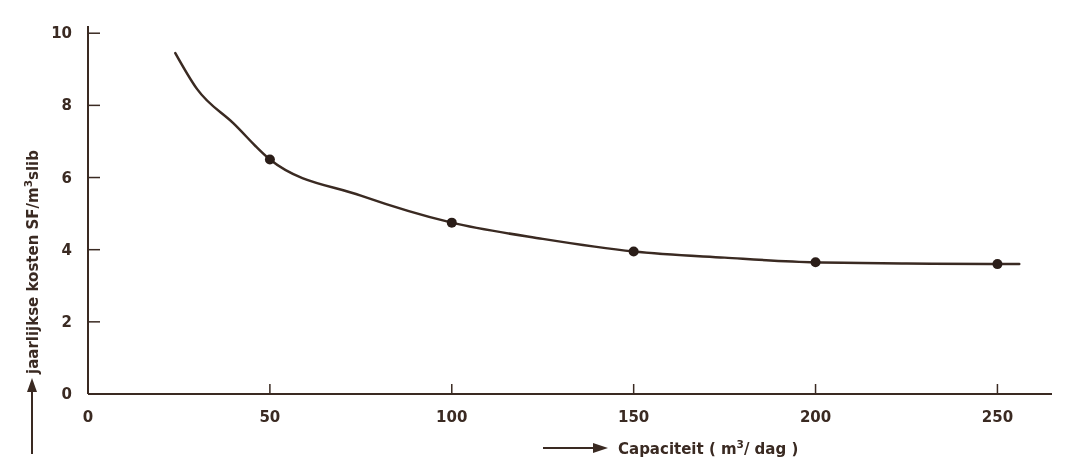 The height and width of the screenshot is (472, 1080). What do you see at coordinates (270, 417) in the screenshot?
I see `x-tick-label: 50` at bounding box center [270, 417].